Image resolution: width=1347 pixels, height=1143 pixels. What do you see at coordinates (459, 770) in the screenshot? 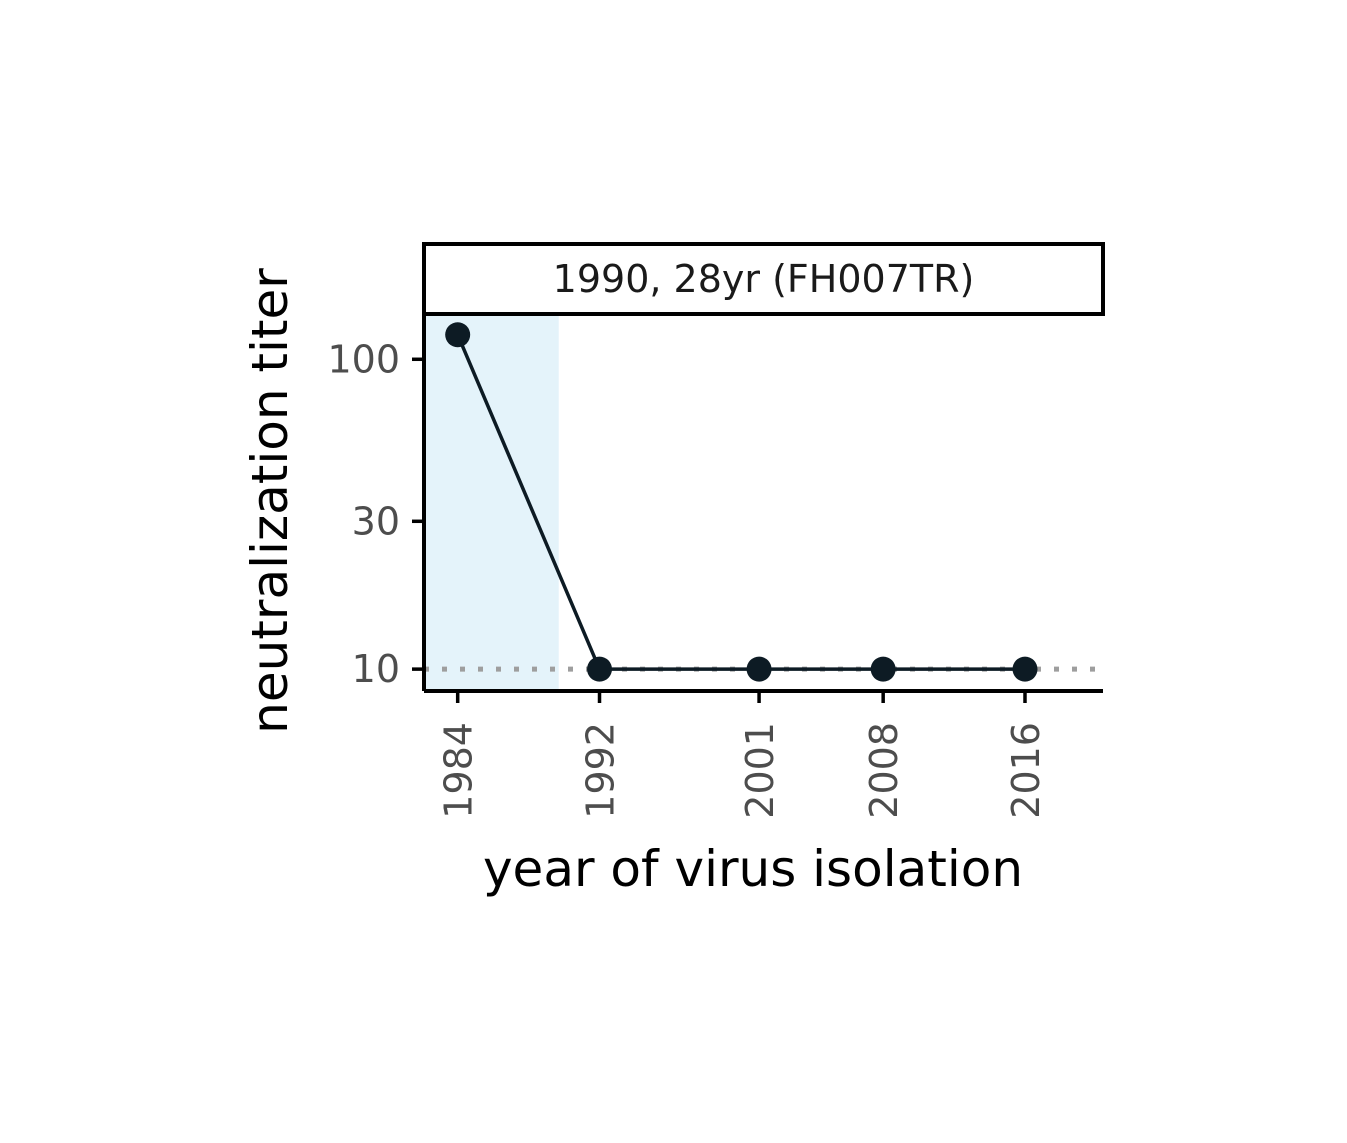
I see `x-tick-label: 1984` at bounding box center [459, 770].